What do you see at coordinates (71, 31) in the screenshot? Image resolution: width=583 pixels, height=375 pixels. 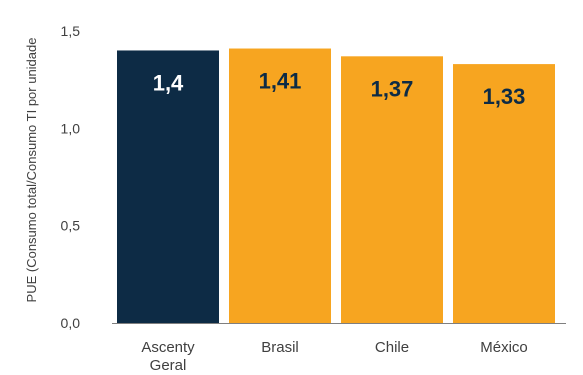 I see `y-tick-label: 1,5` at bounding box center [71, 31].